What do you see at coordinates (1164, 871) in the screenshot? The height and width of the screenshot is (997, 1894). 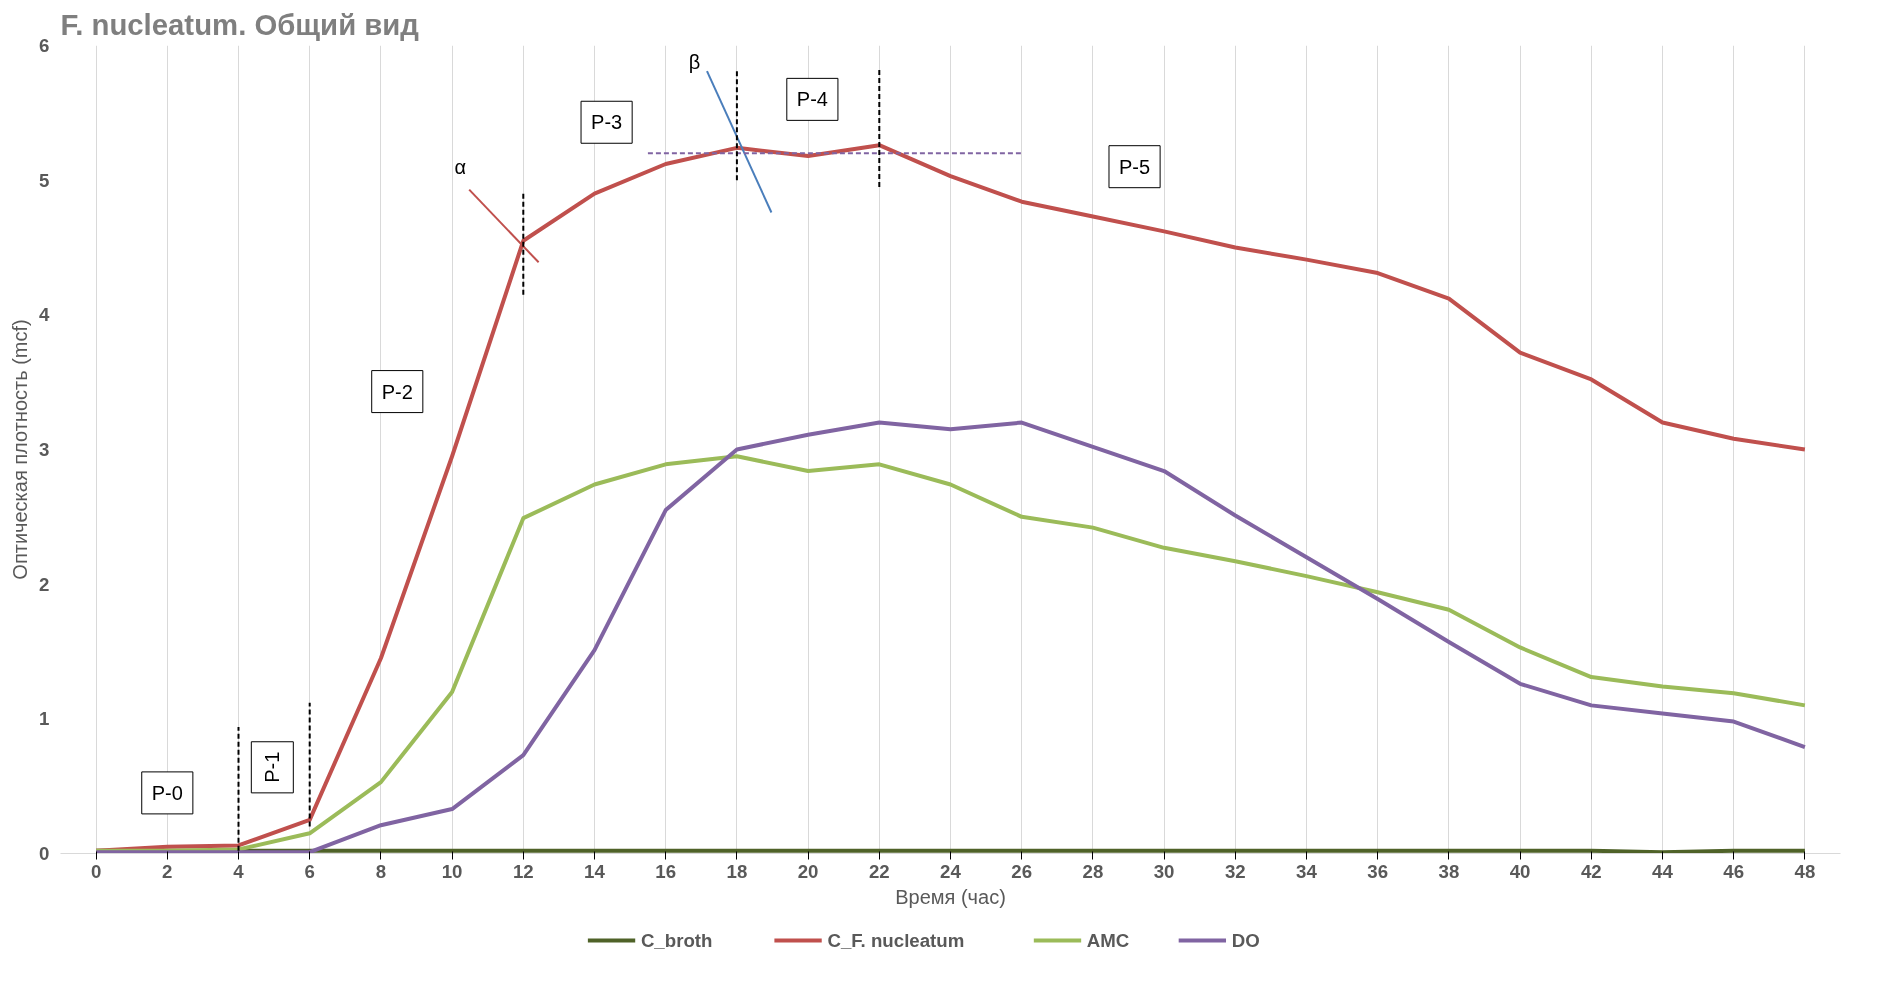 I see `x-tick-label: 30` at bounding box center [1164, 871].